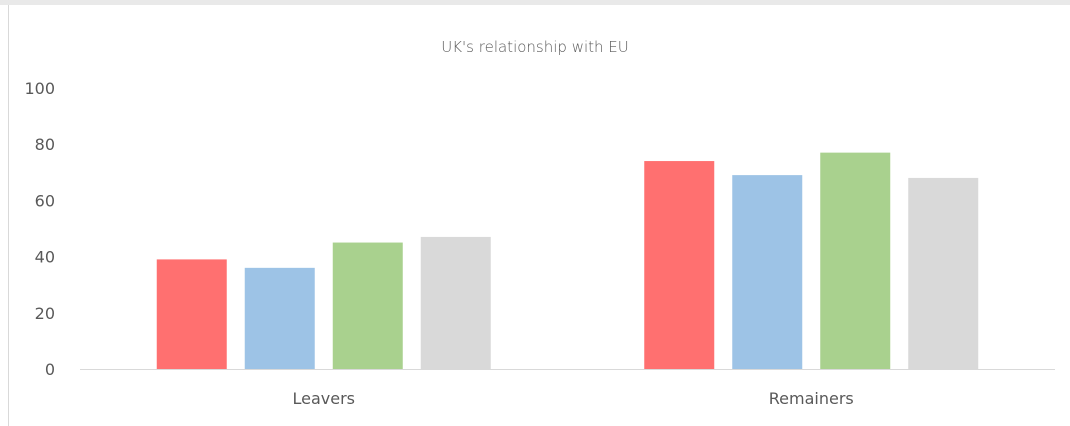 The image size is (1070, 426). What do you see at coordinates (572, 398) in the screenshot?
I see `x-axis-ticks: Leavers Remainers` at bounding box center [572, 398].